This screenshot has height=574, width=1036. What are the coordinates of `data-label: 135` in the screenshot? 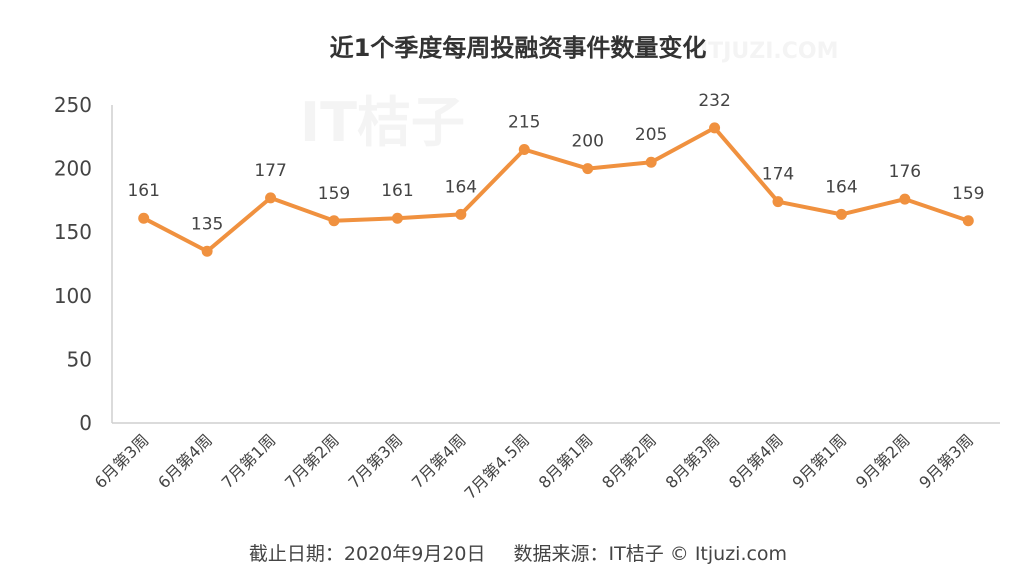 It's located at (207, 224).